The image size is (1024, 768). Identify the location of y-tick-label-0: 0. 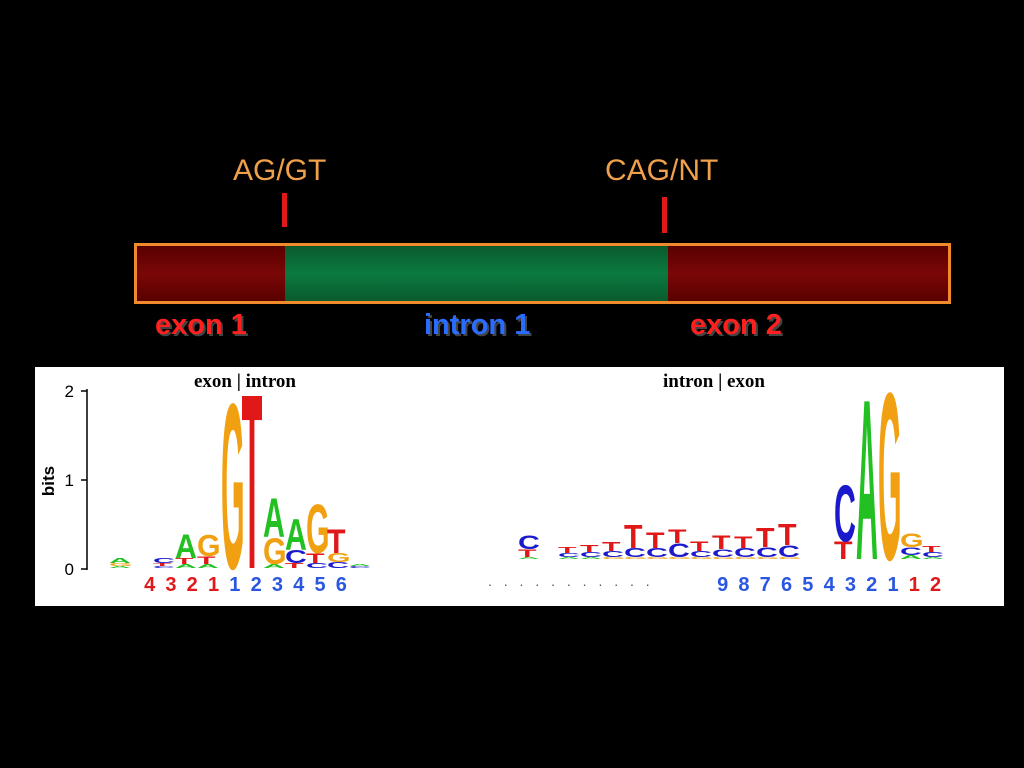
(69, 569).